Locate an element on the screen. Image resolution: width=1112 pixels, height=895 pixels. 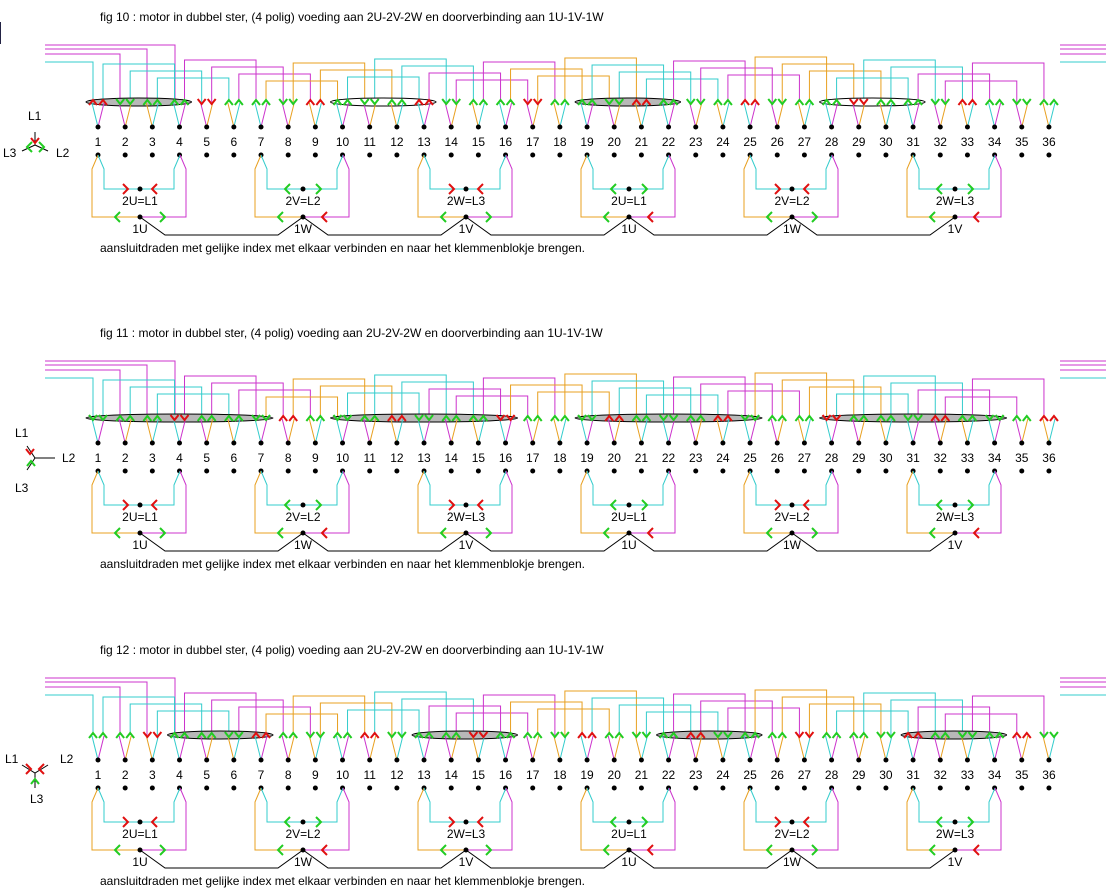
slot-number: 14 is located at coordinates (452, 142).